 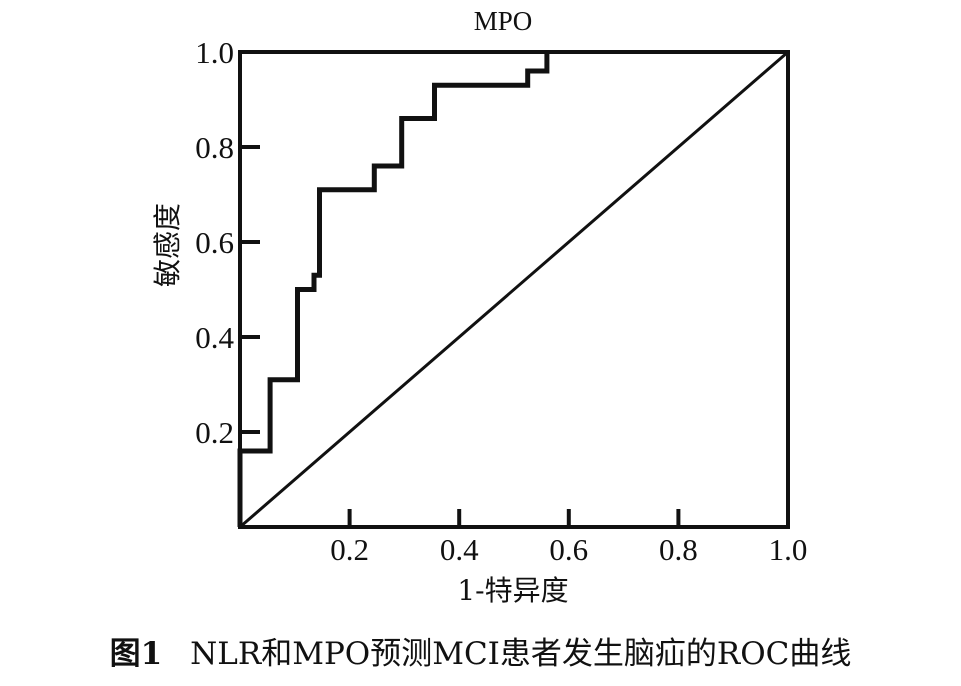 What do you see at coordinates (678, 549) in the screenshot?
I see `x-tick-label: 0.8` at bounding box center [678, 549].